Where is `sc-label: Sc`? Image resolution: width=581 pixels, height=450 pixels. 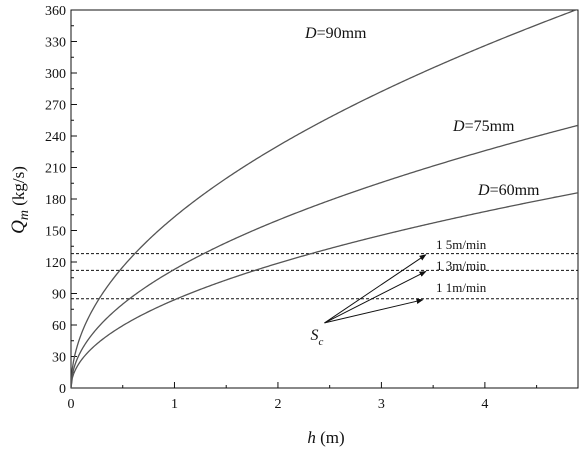 sc-label: Sc is located at coordinates (317, 337).